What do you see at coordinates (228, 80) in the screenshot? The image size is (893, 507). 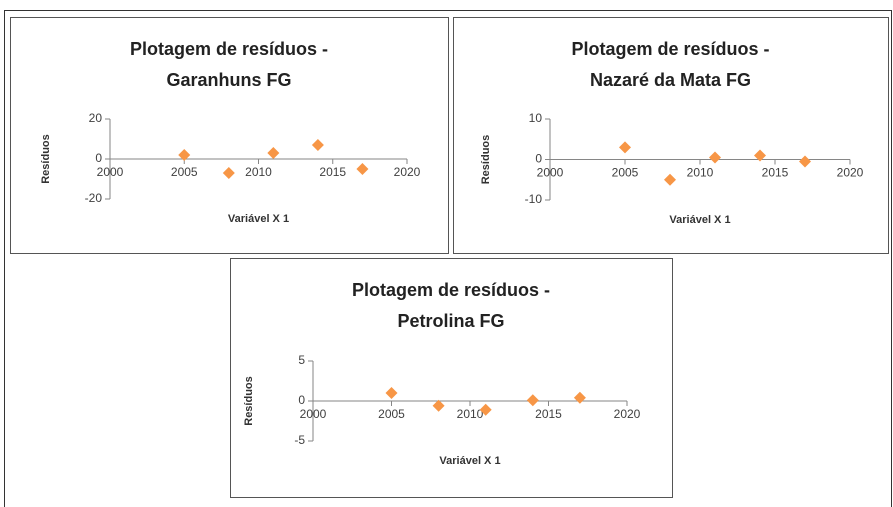 I see `chart-title: Garanhuns FG` at bounding box center [228, 80].